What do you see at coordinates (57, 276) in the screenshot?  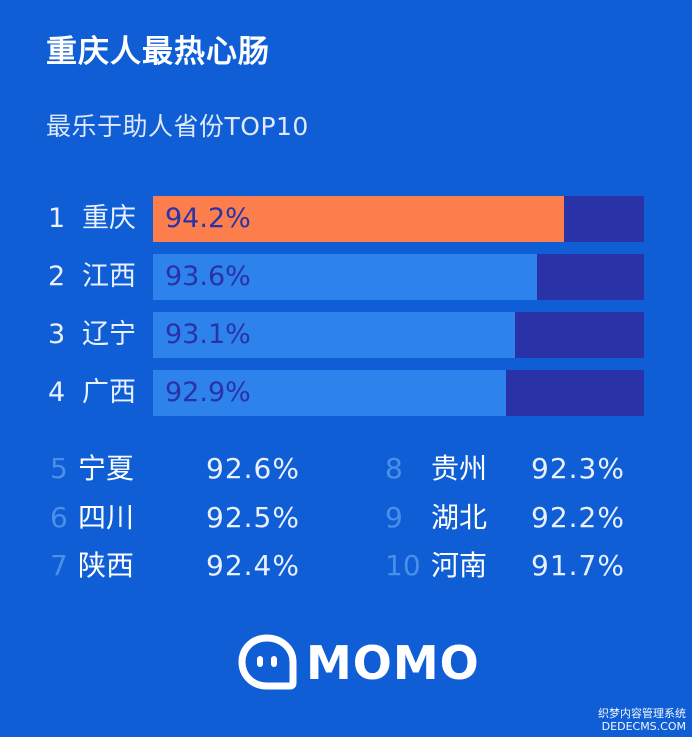 I see `bar-rank: 2` at bounding box center [57, 276].